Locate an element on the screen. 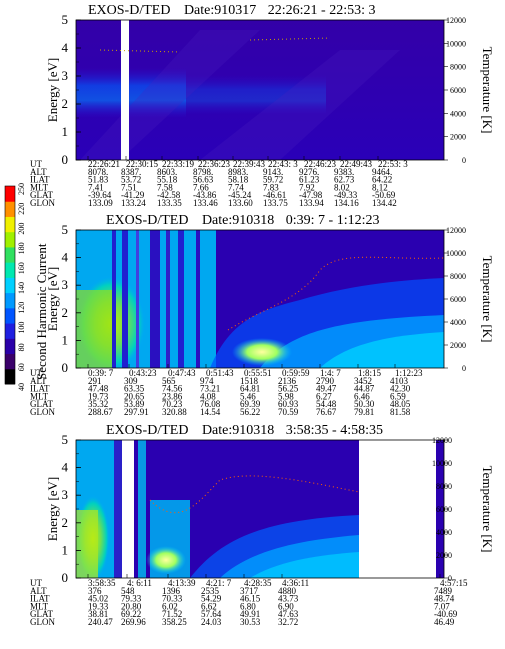  table-cell: 4:21: 7 is located at coordinates (219, 583).